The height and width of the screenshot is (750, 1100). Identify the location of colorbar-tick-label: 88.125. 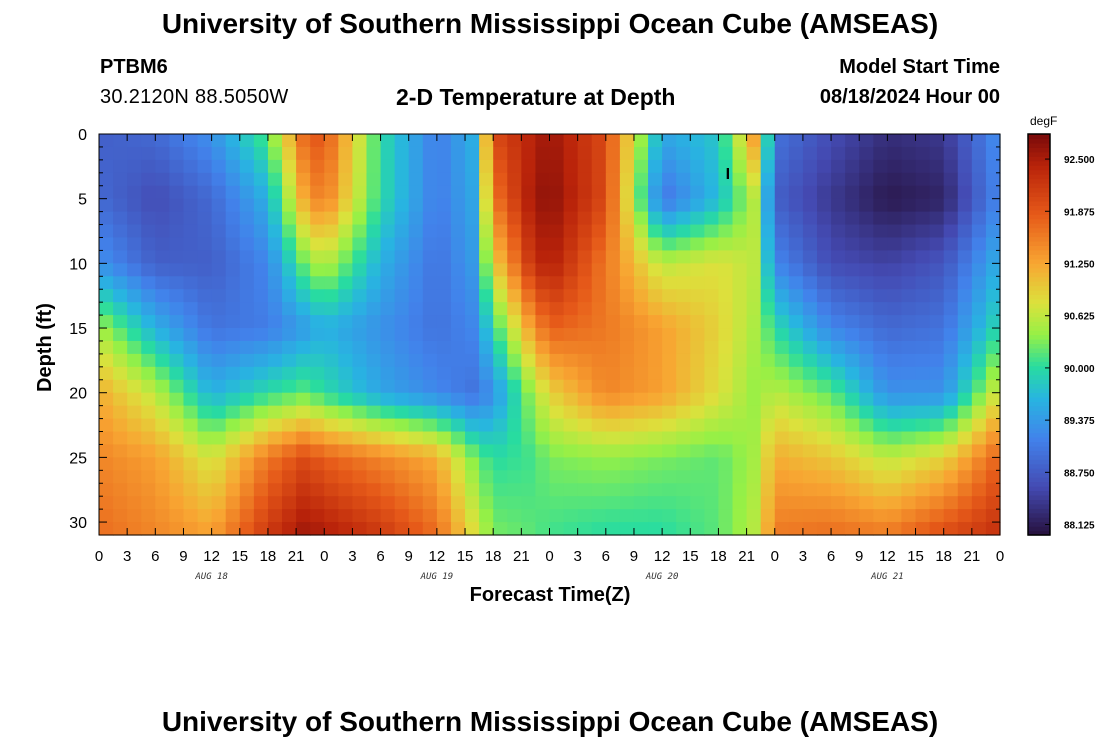
(1079, 526).